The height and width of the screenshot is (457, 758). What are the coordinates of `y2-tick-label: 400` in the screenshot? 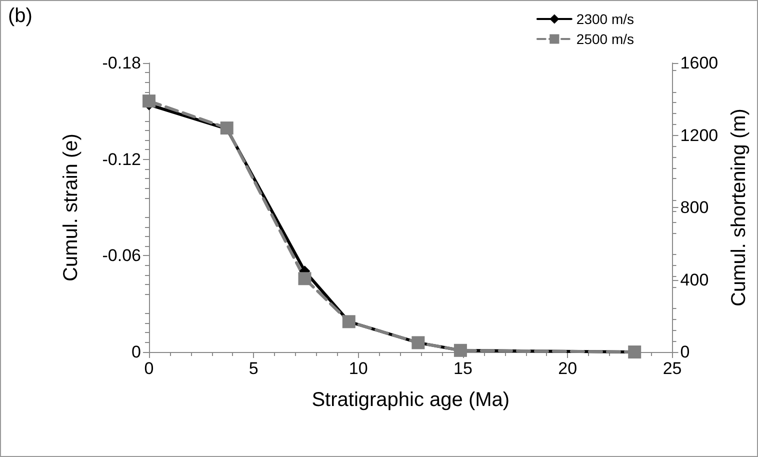 It's located at (694, 280).